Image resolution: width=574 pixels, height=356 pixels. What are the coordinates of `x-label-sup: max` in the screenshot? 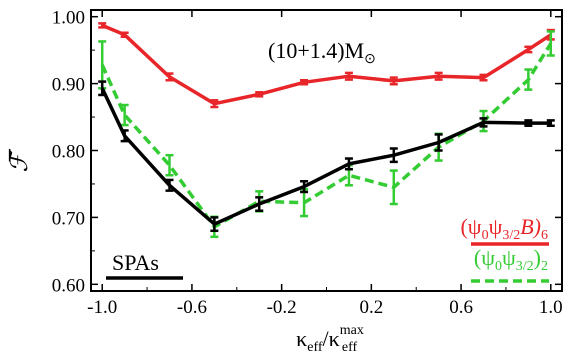 It's located at (352, 330).